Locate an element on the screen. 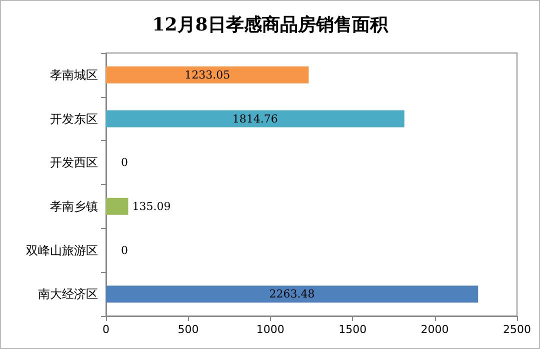 This screenshot has width=540, height=349. x-tick-label: 1500 is located at coordinates (352, 329).